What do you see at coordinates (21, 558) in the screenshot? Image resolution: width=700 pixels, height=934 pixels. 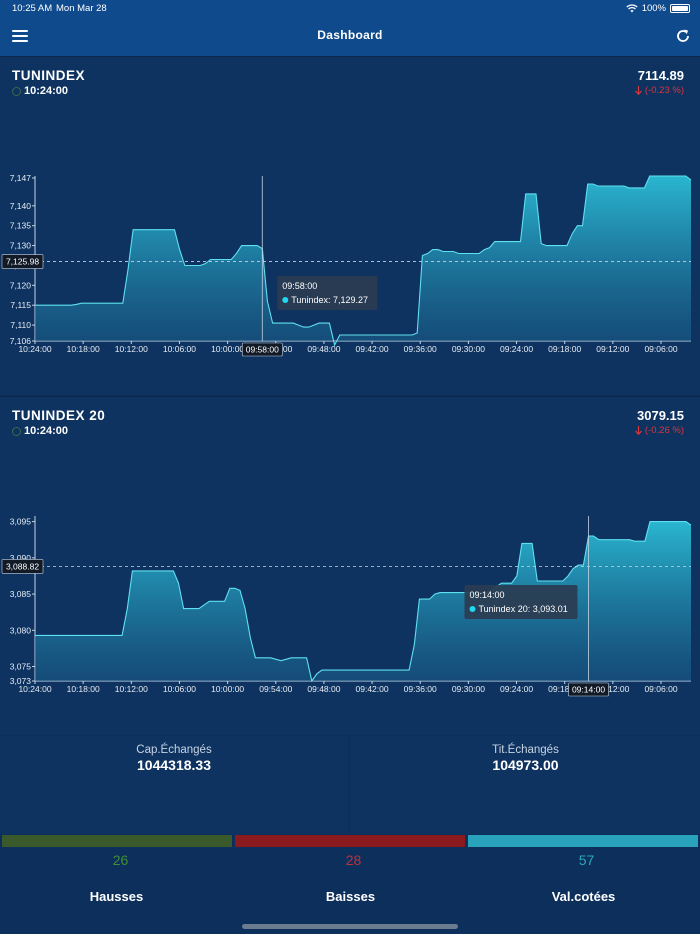 I see `y-tick-label: 3,090` at bounding box center [21, 558].